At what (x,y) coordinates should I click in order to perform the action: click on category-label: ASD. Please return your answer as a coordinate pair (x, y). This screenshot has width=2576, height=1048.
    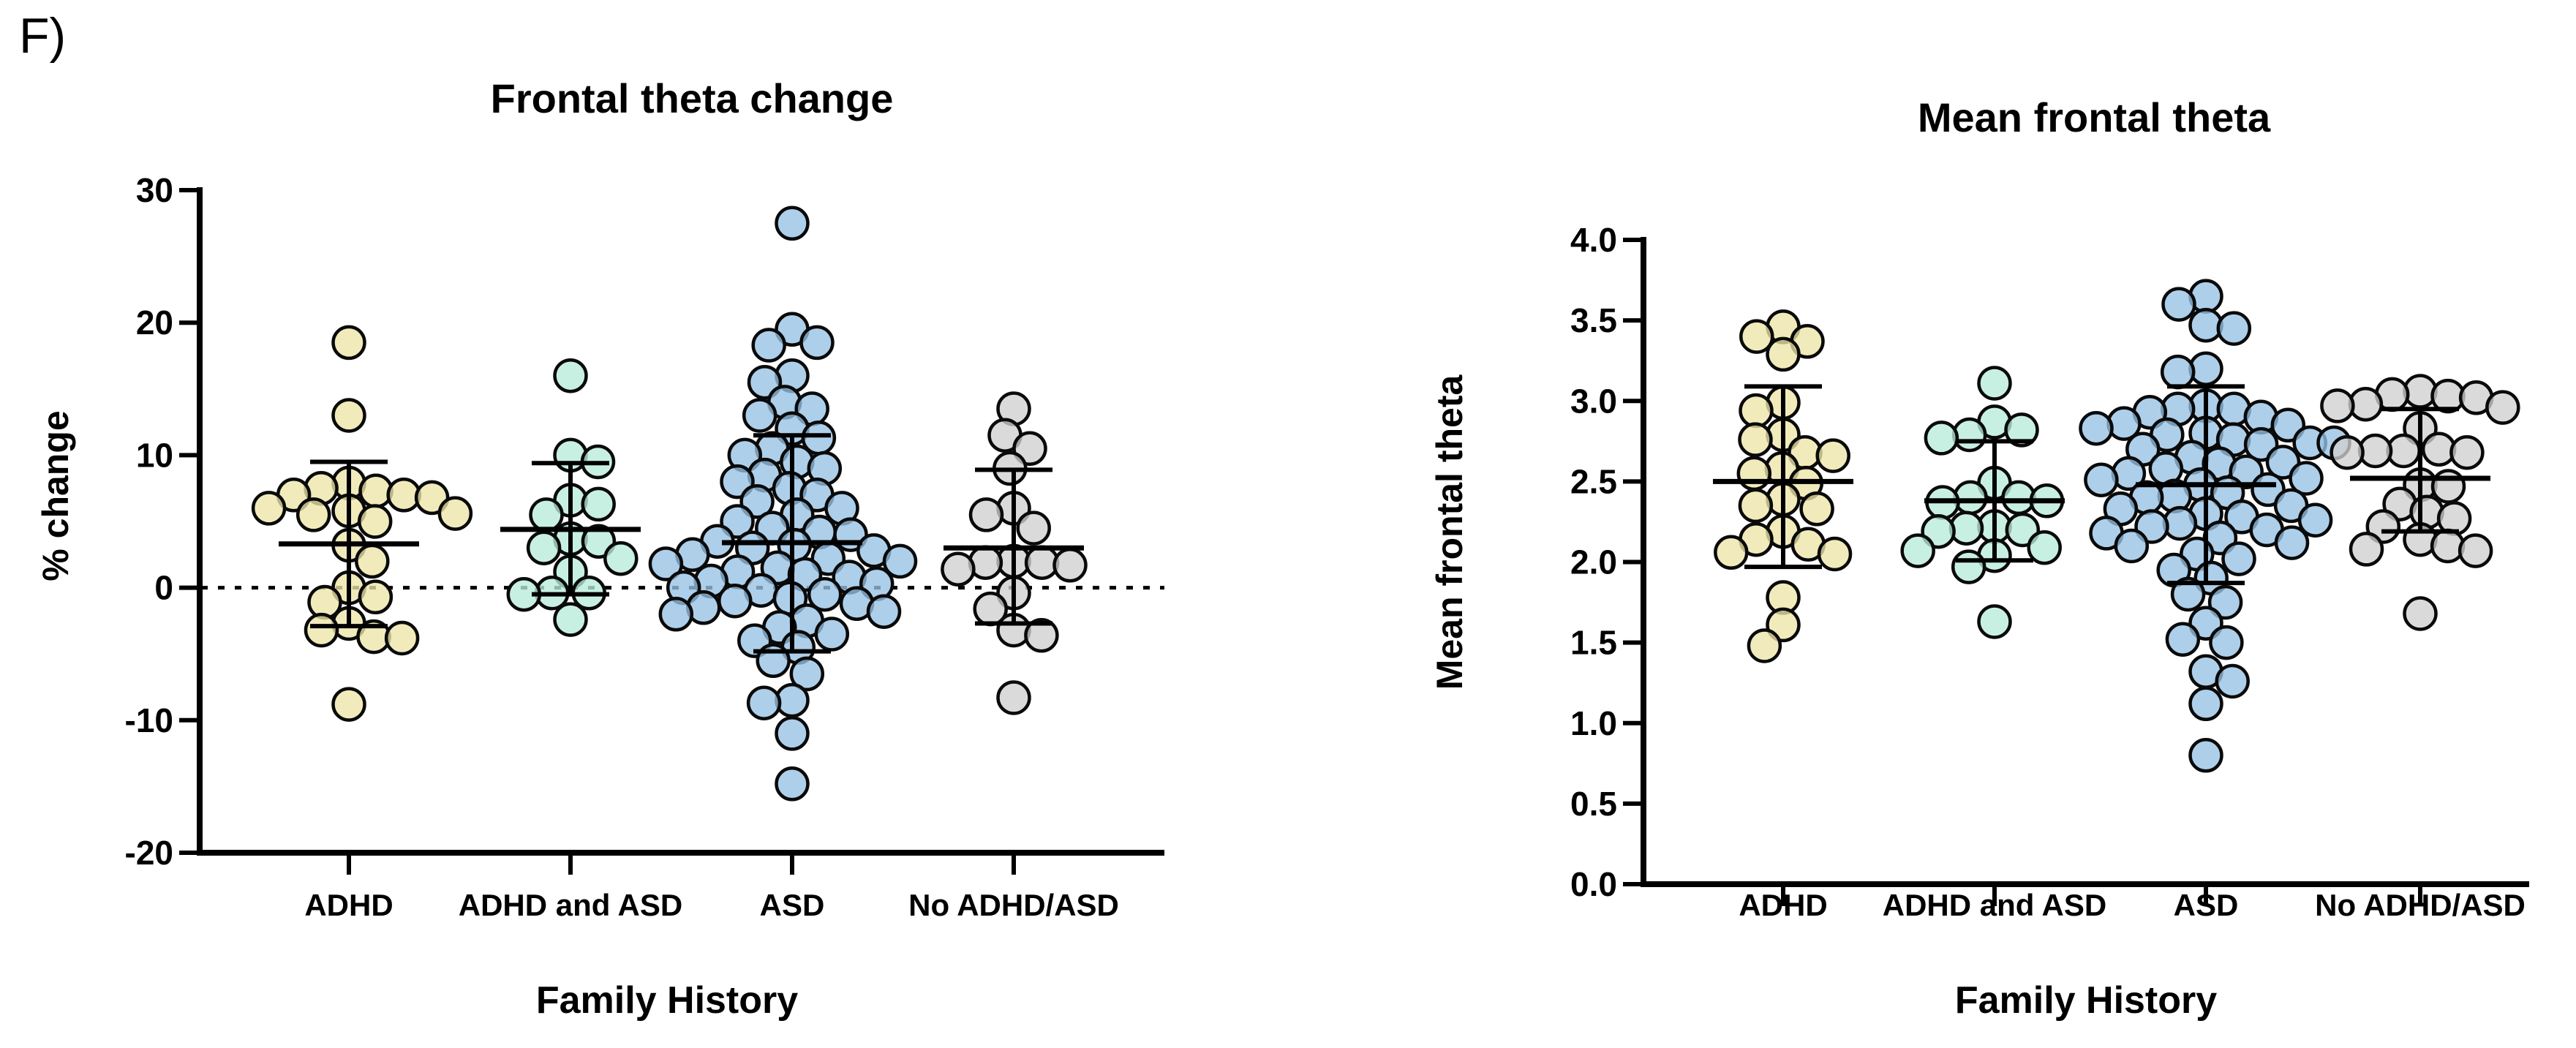
    Looking at the image, I should click on (792, 905).